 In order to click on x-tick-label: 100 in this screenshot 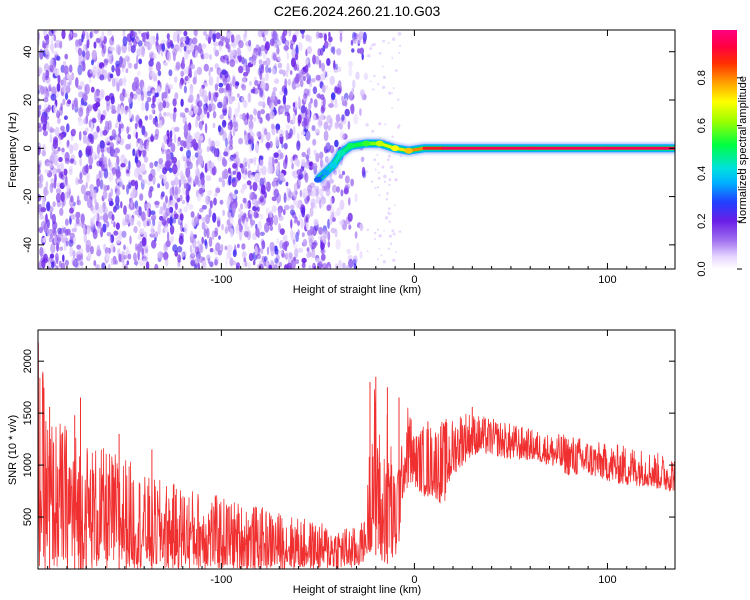, I will do `click(607, 580)`.